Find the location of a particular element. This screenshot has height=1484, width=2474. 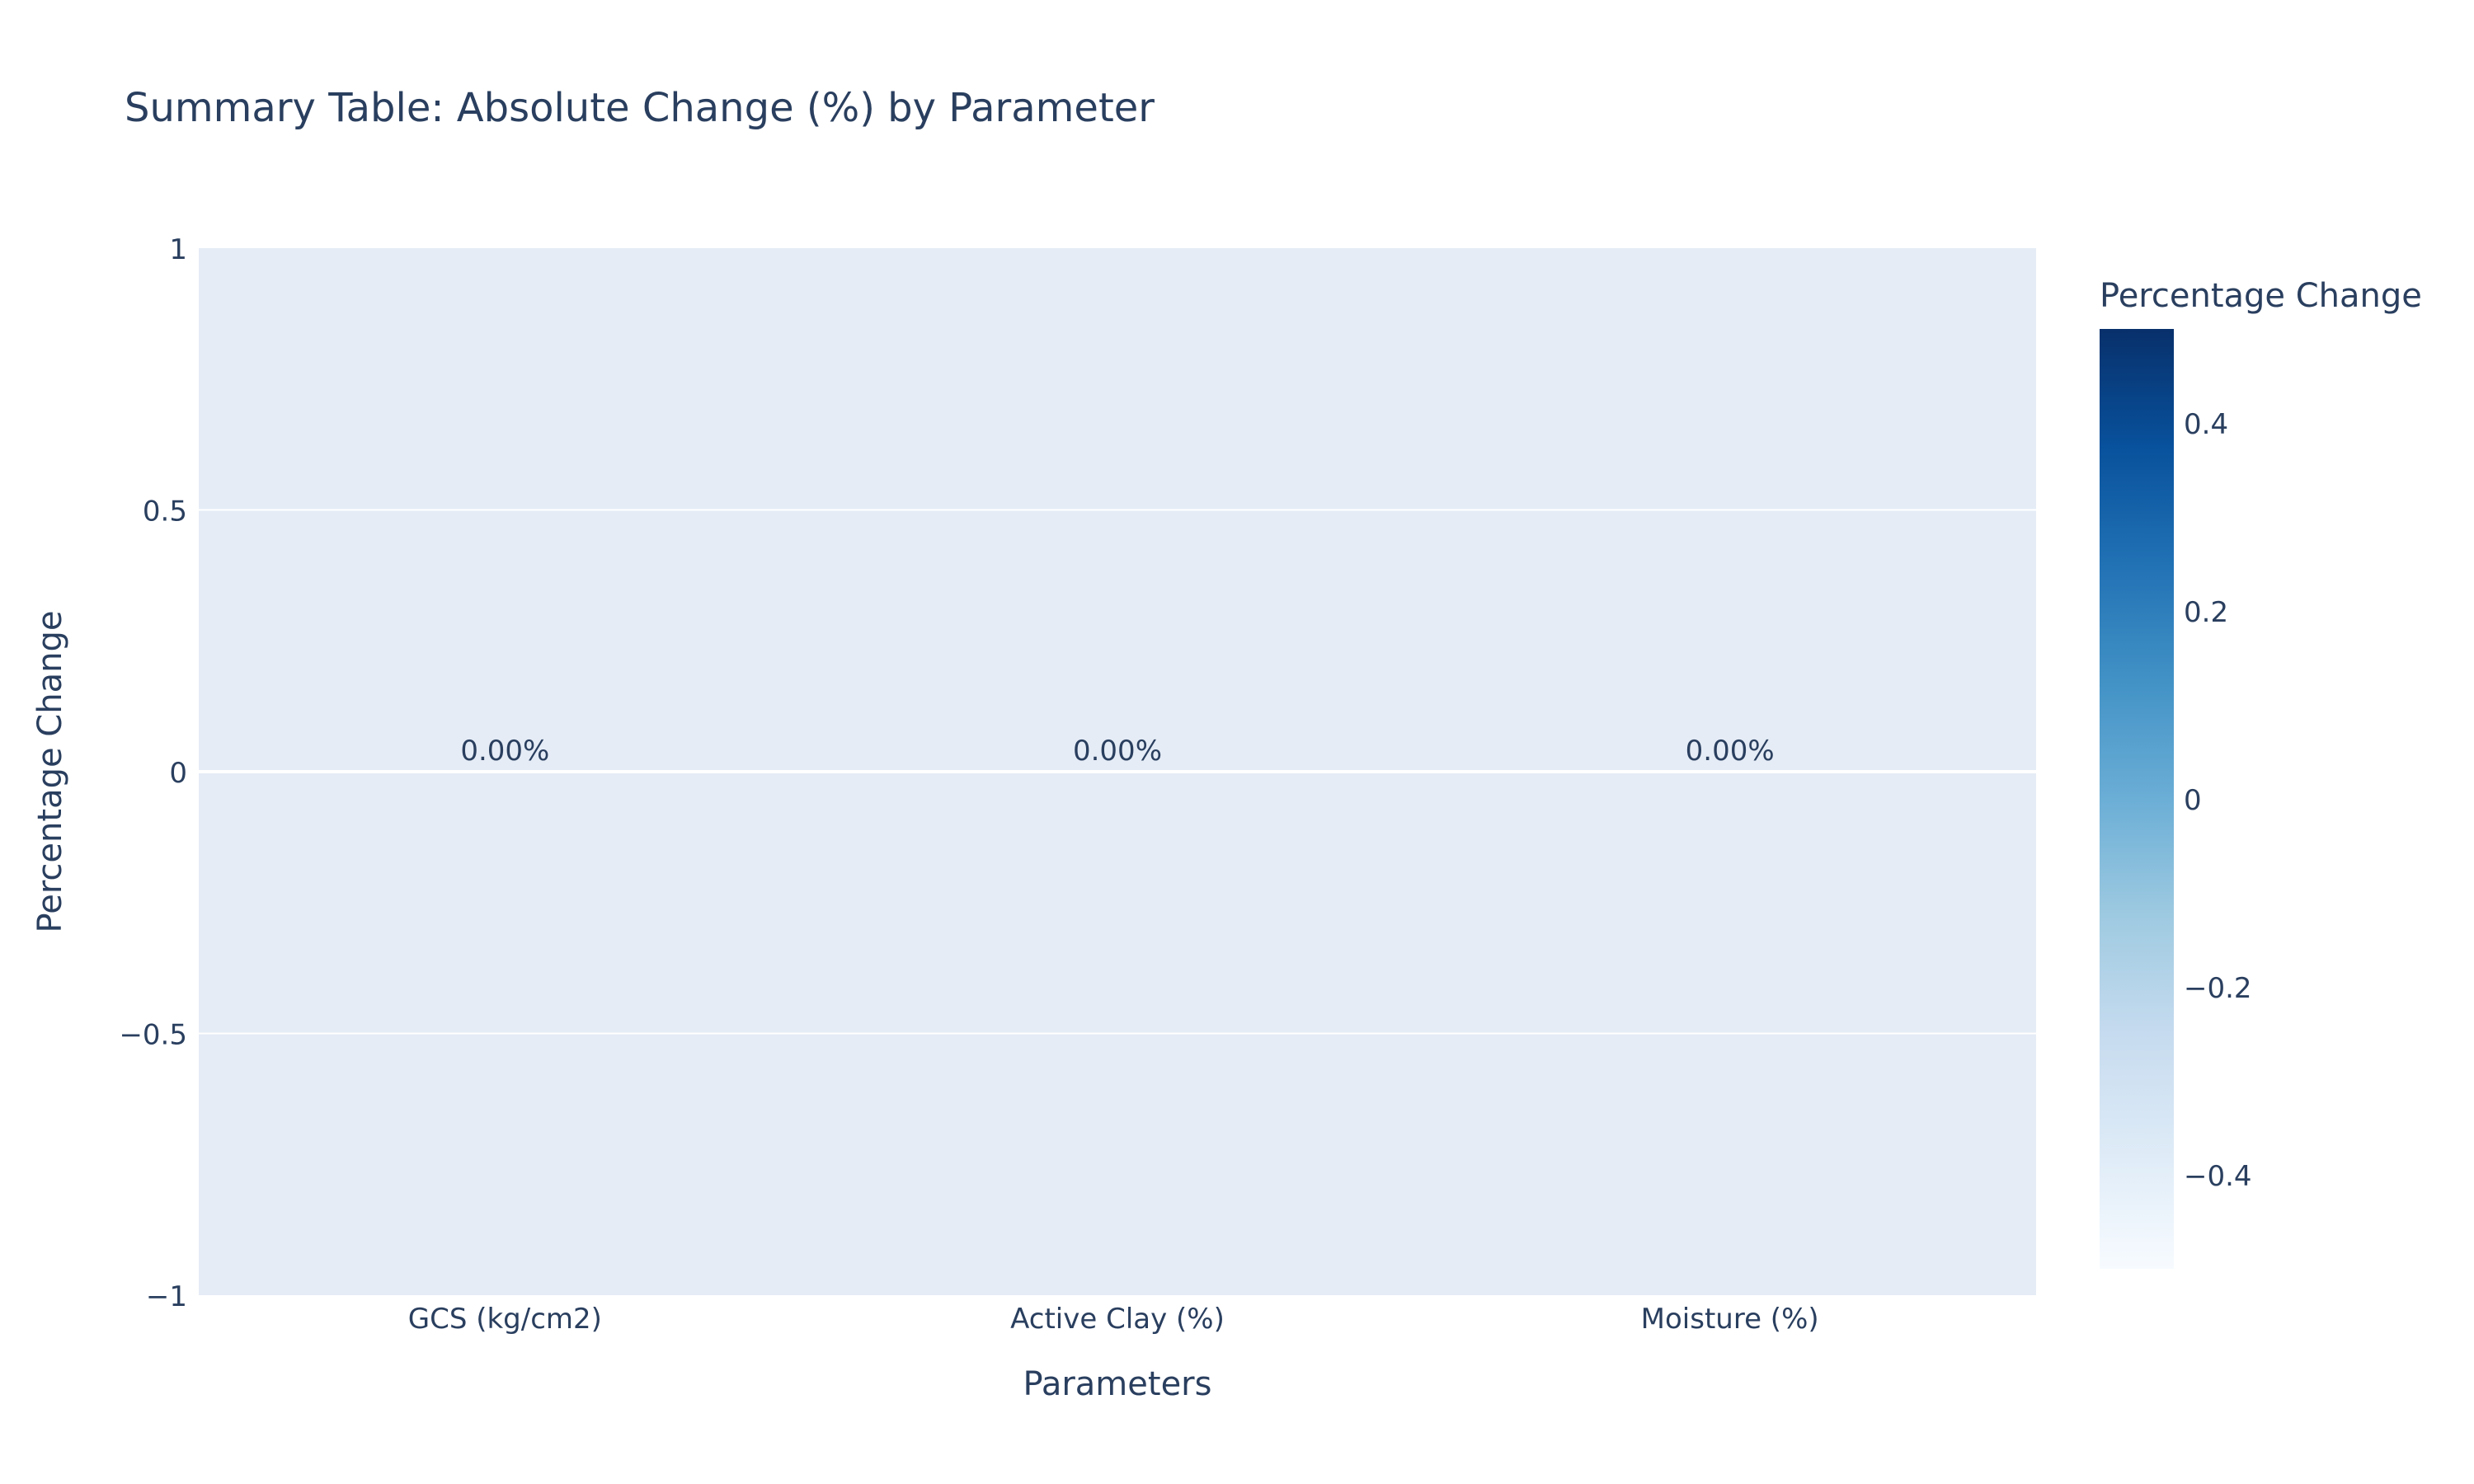

colorbar-ticks: 0.4 0.2 0 −0.2 −0.4 is located at coordinates (2218, 800).